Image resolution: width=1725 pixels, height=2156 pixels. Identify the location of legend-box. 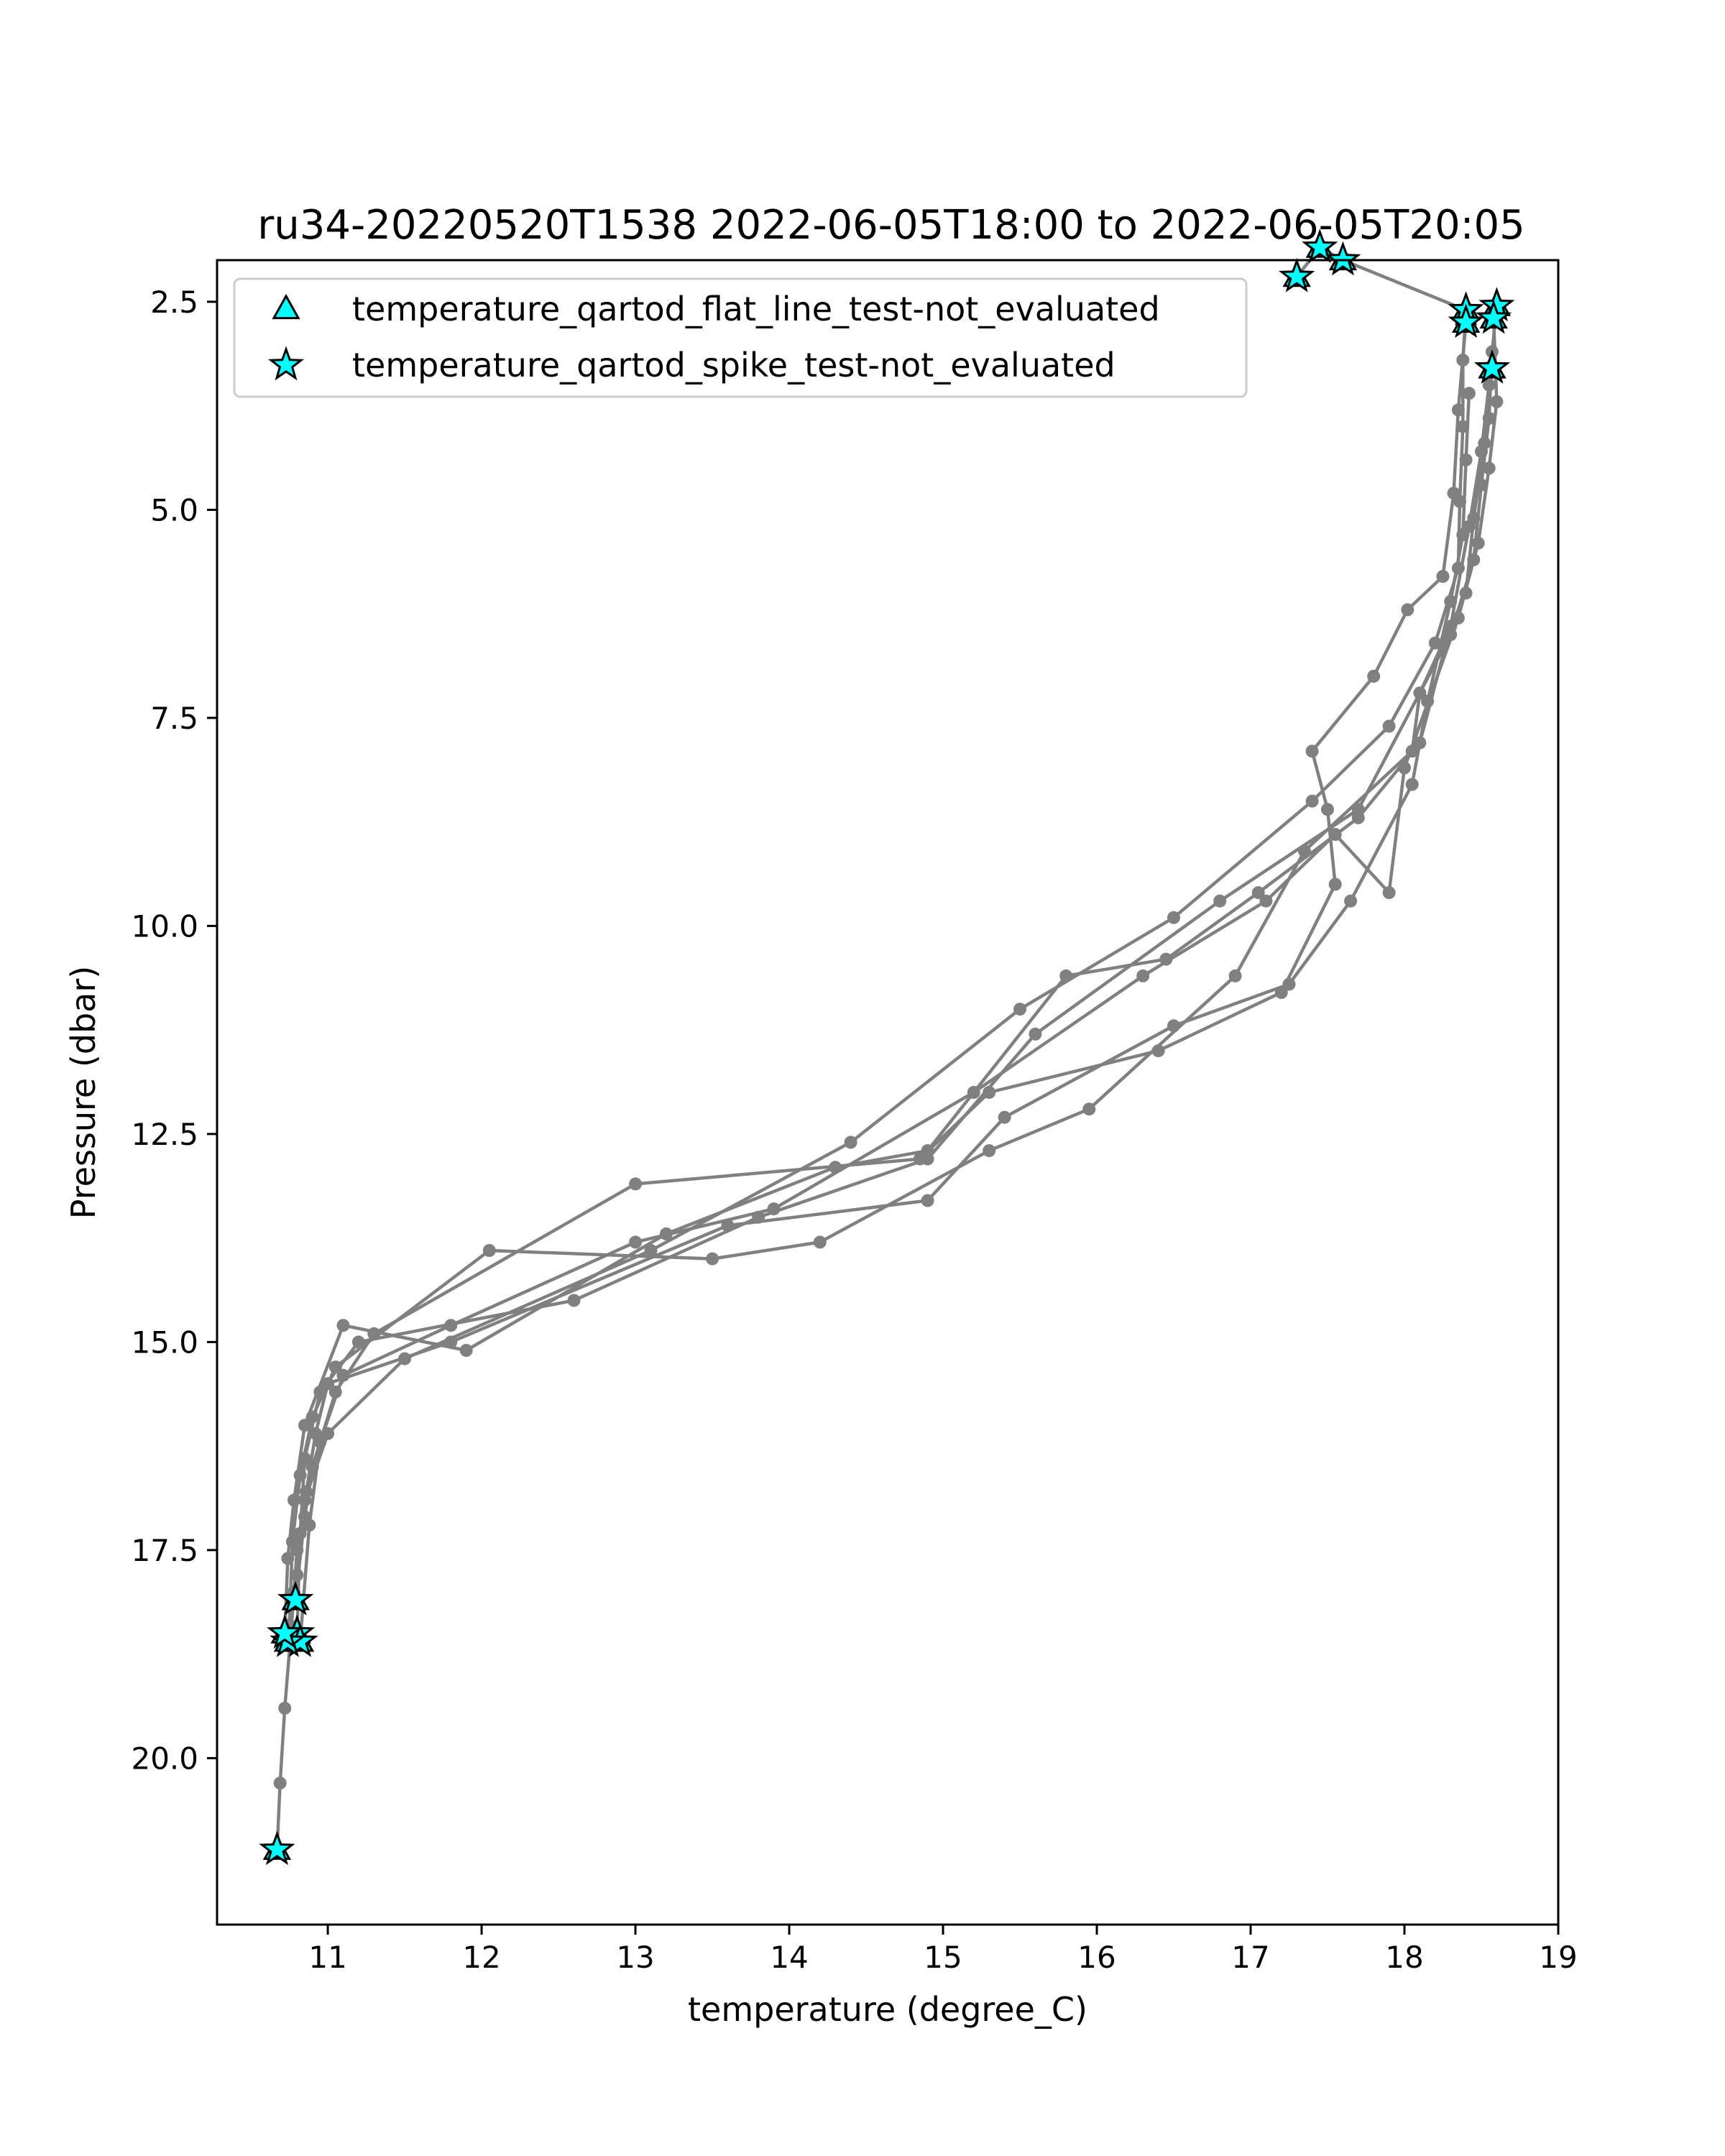
(740, 337).